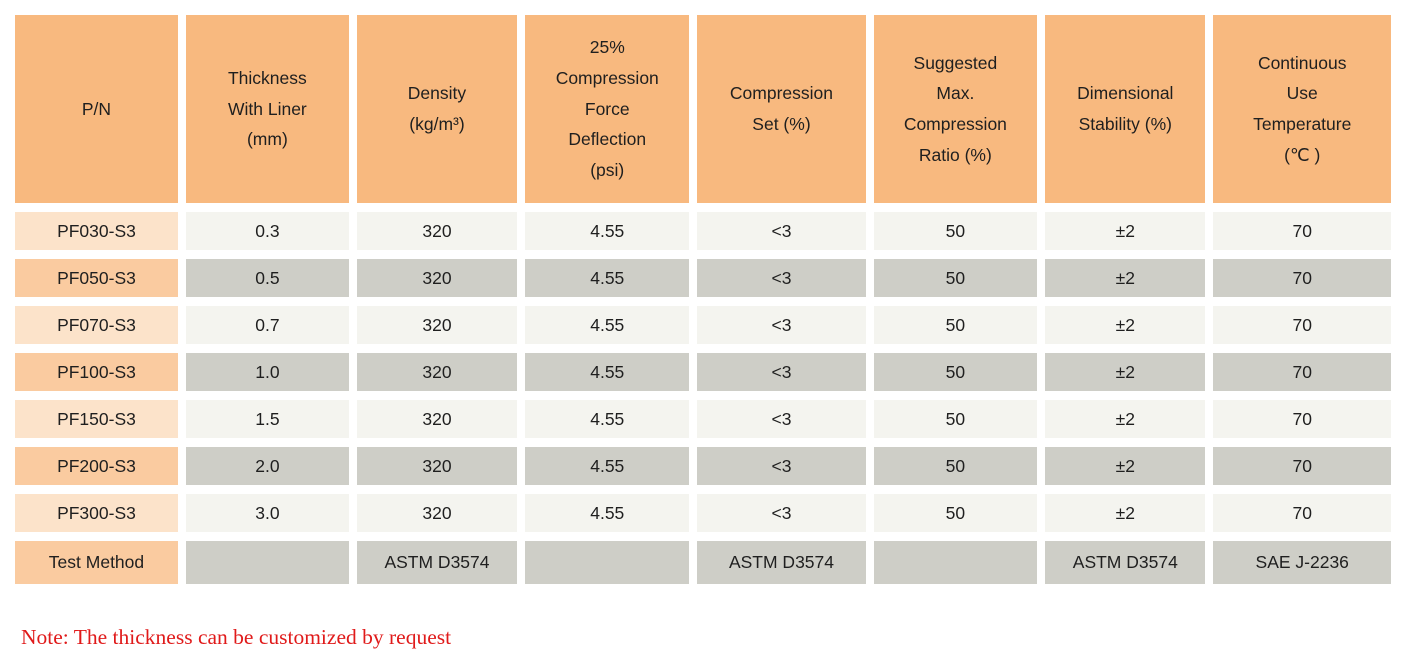 This screenshot has width=1405, height=671. What do you see at coordinates (781, 109) in the screenshot?
I see `header-cell-compression-set: Compression Set (%)` at bounding box center [781, 109].